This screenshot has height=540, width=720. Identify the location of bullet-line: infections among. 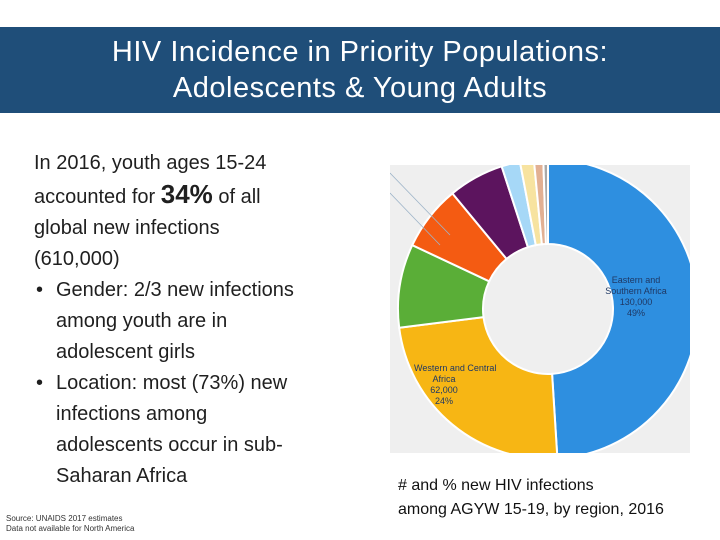
(132, 414).